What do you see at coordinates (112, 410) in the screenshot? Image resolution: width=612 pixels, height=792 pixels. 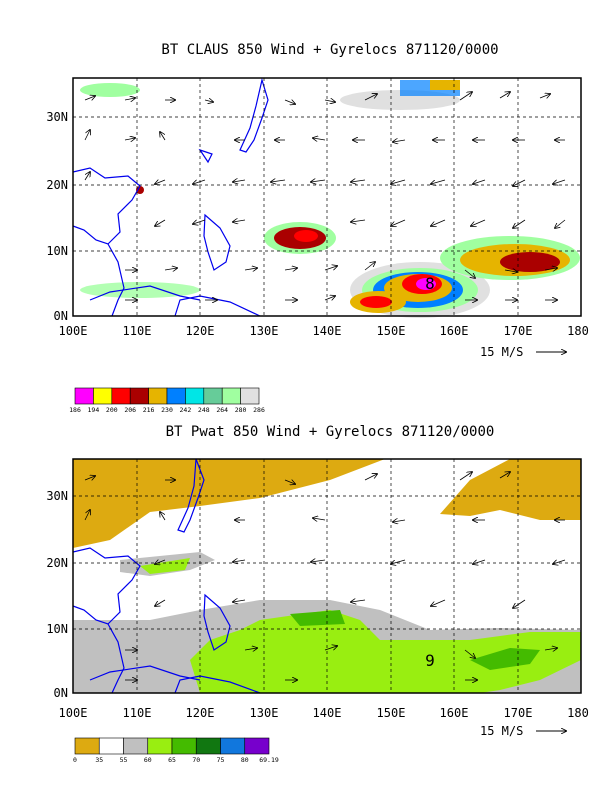 I see `colorbar-label: 200` at bounding box center [112, 410].